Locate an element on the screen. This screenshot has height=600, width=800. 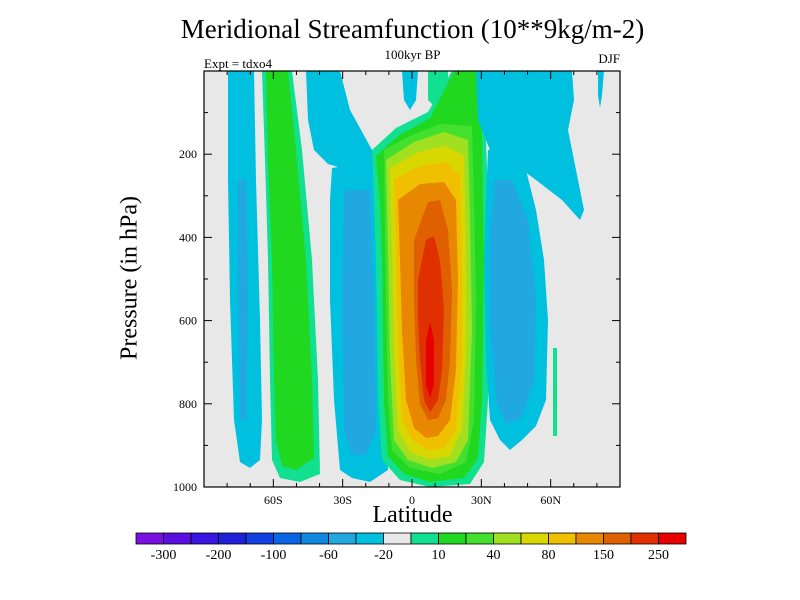
y-tick-label: 400 is located at coordinates (188, 237).